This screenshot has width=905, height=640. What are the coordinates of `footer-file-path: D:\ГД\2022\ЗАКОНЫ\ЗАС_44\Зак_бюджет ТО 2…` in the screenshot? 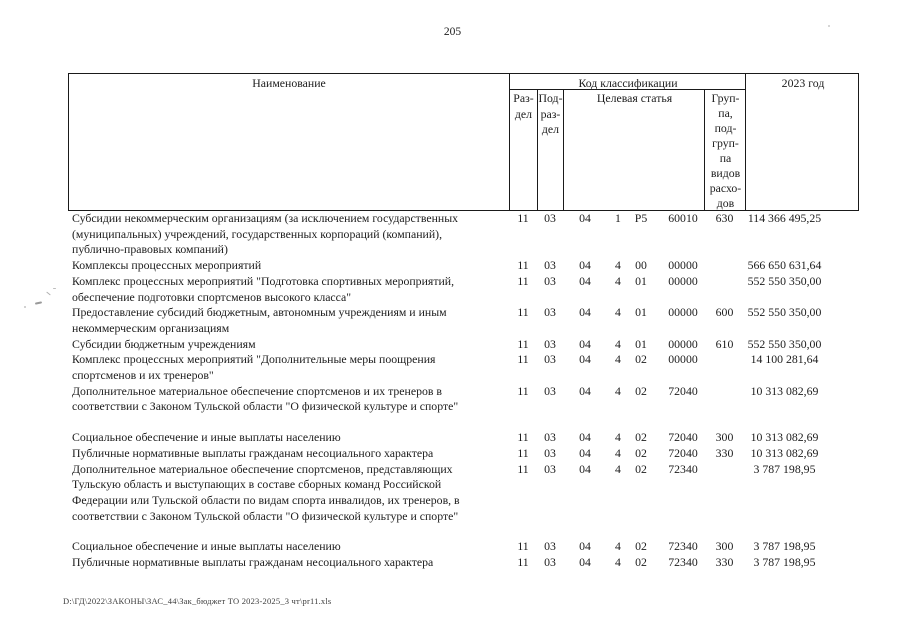 It's located at (197, 601).